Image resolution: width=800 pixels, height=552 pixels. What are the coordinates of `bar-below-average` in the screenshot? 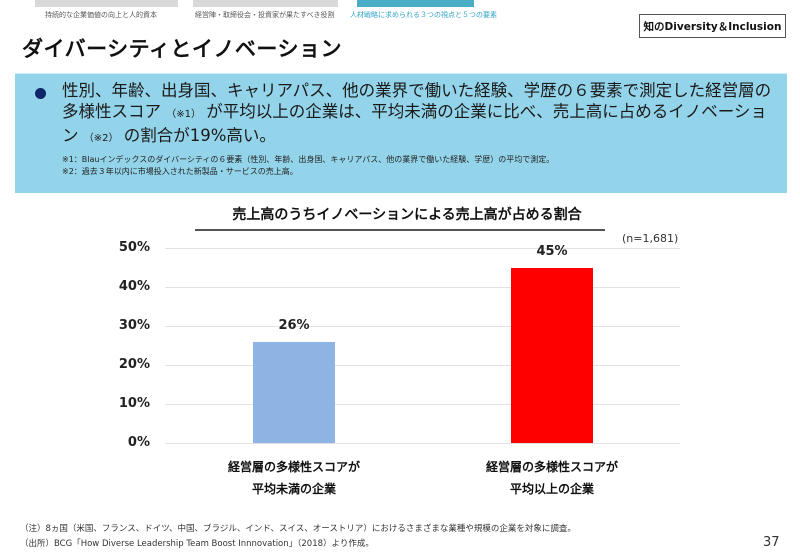 It's located at (294, 392).